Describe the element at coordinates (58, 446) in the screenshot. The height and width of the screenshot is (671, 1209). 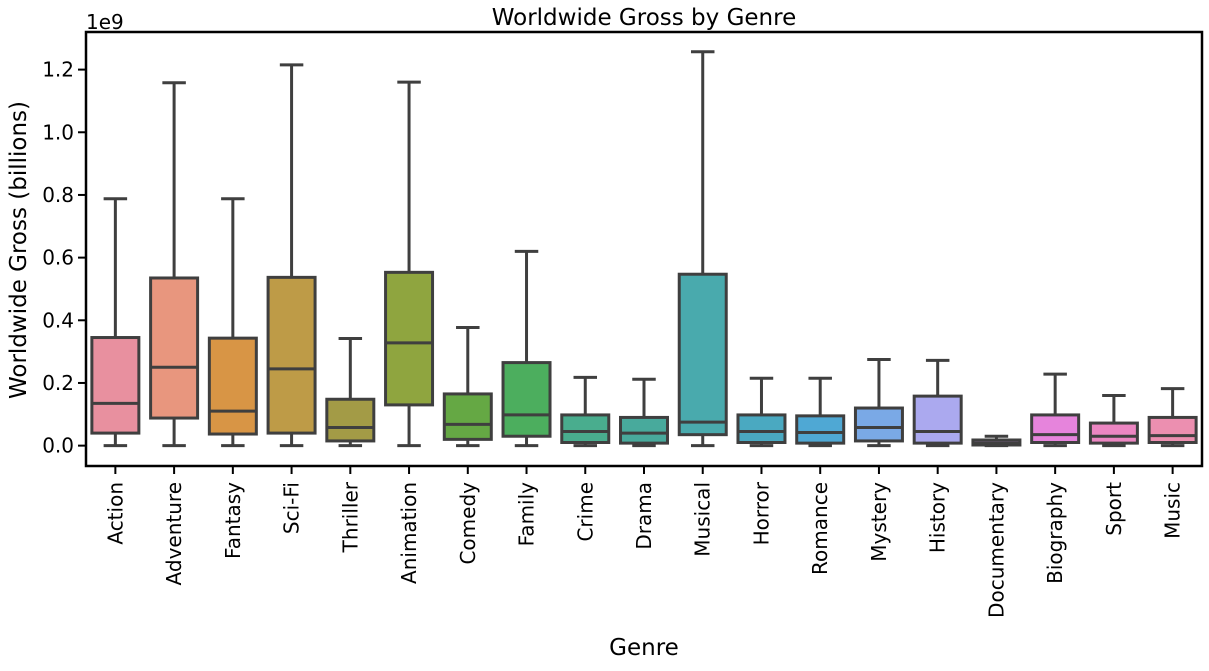
I see `y-tick-label: 0.0` at that location.